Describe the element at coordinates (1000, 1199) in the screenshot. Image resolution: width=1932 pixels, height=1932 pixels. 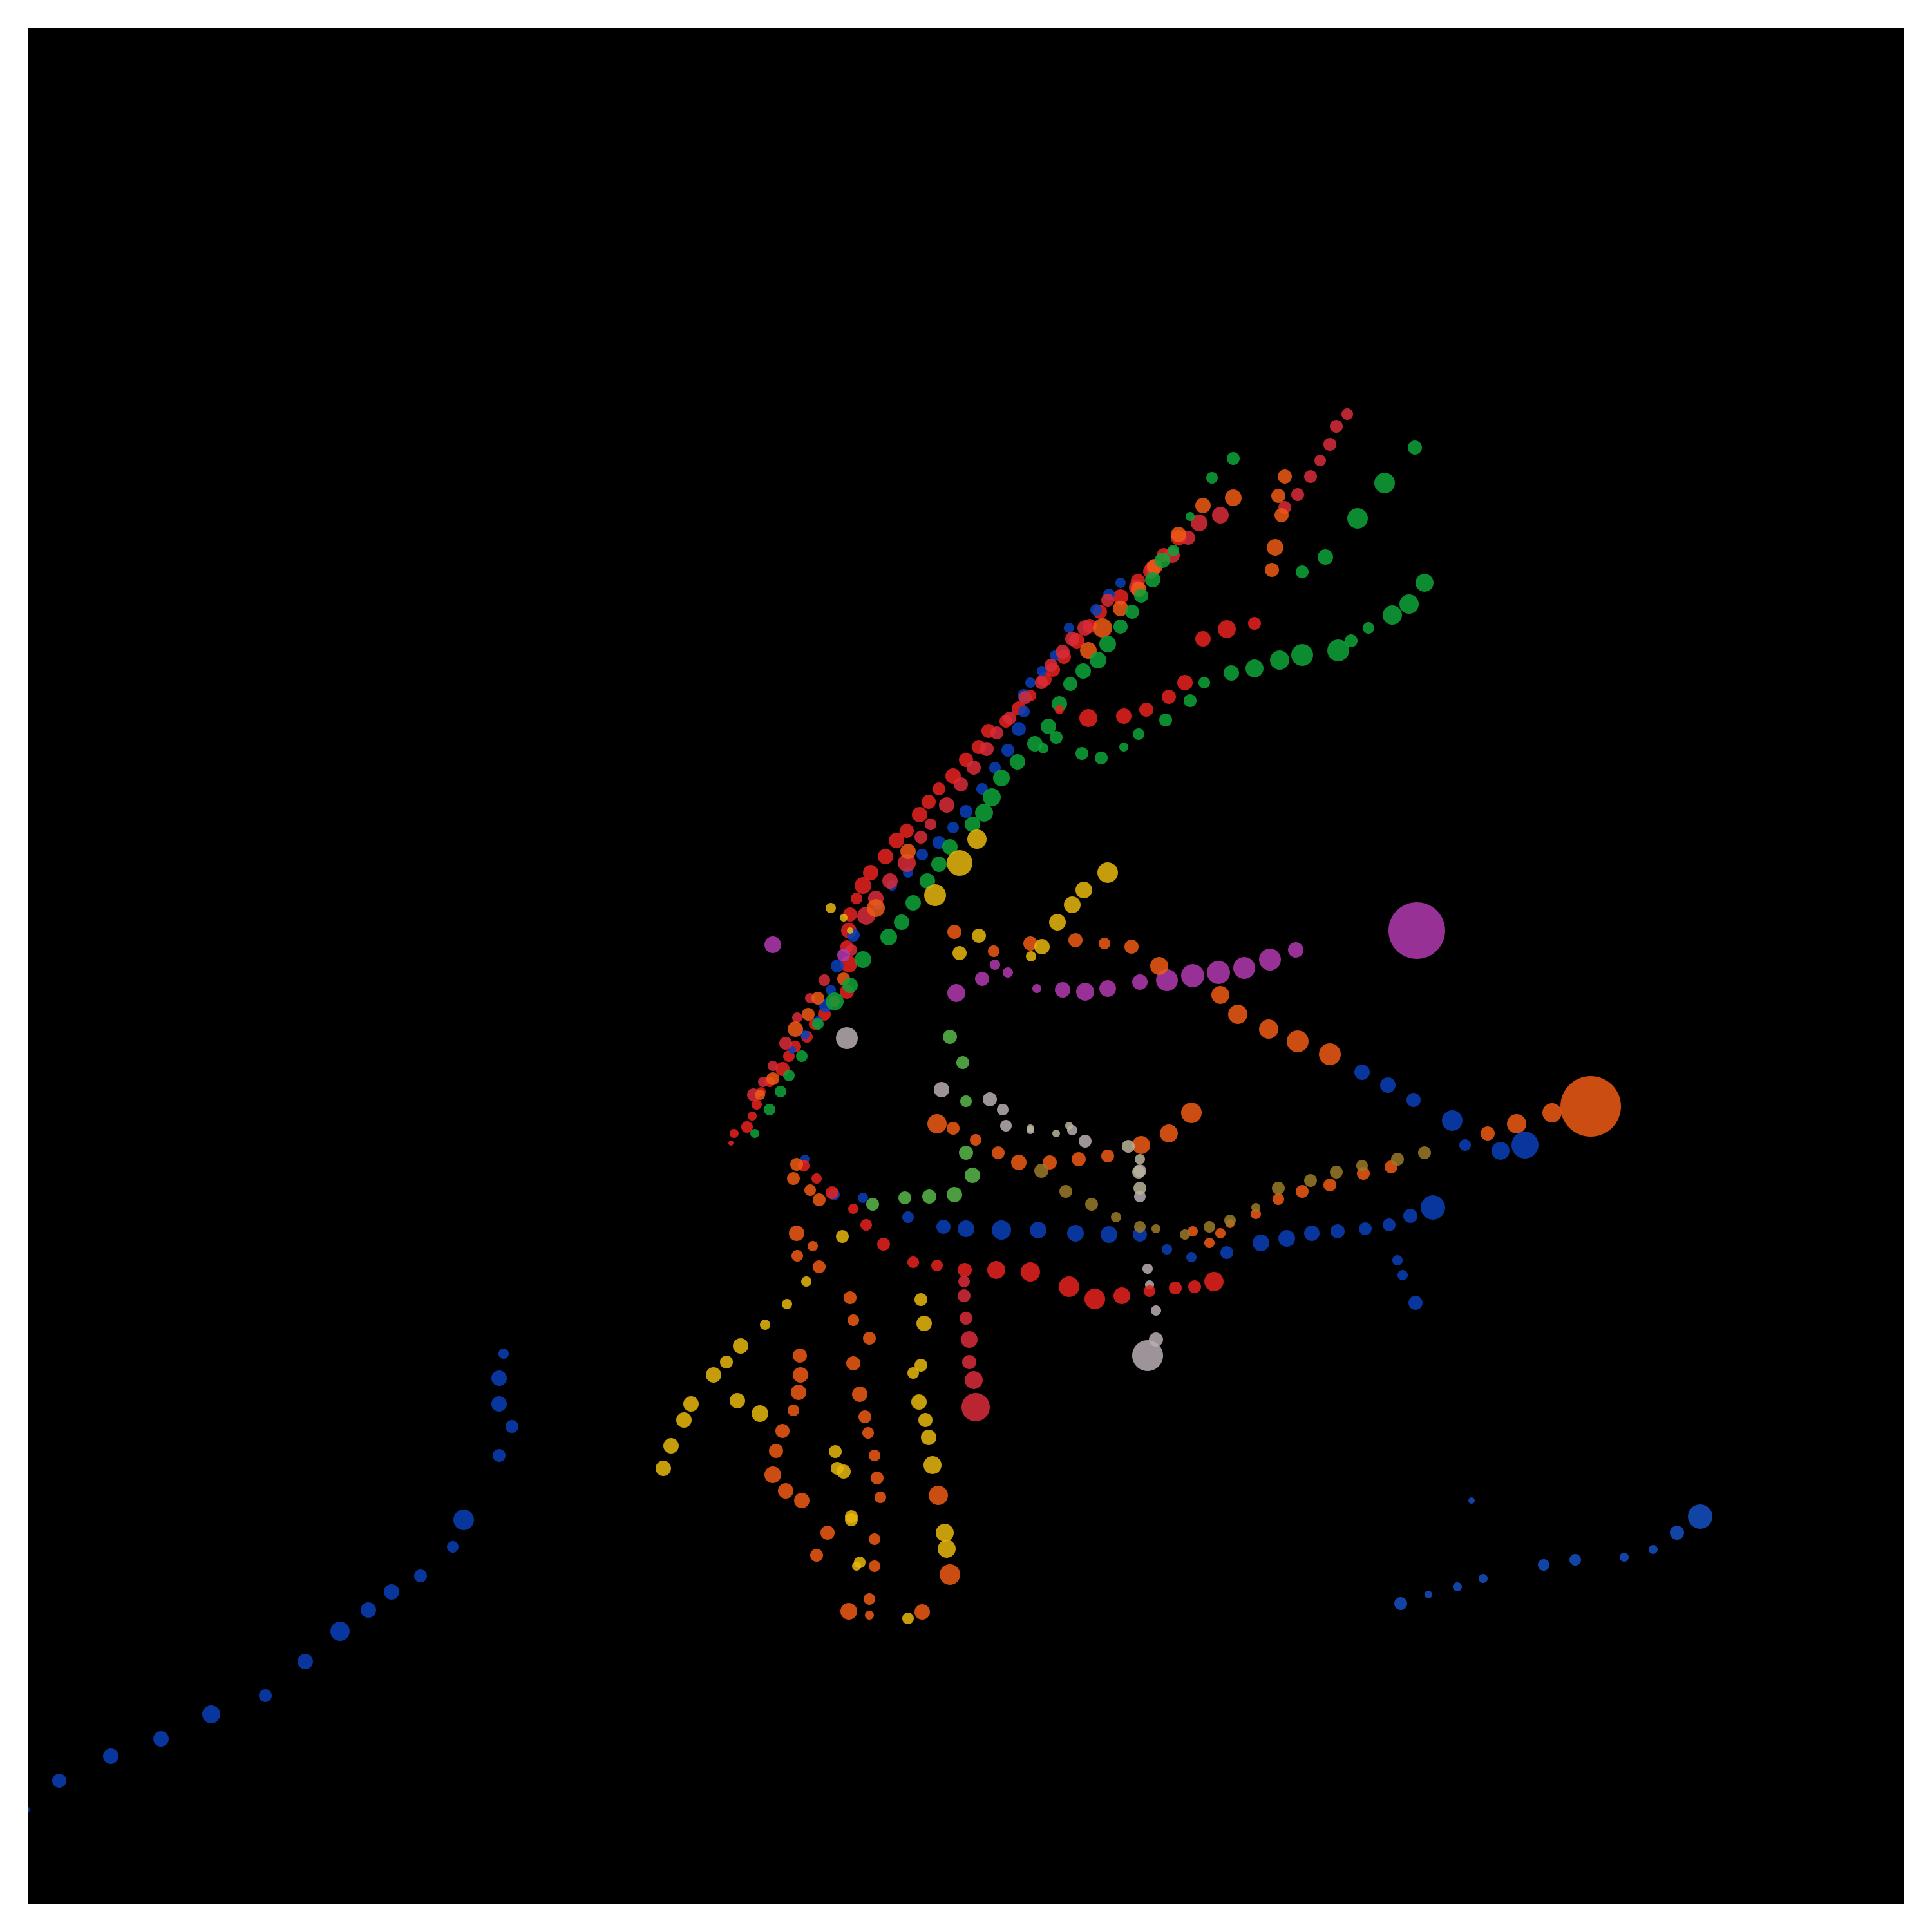
I see `grey-branch` at that location.